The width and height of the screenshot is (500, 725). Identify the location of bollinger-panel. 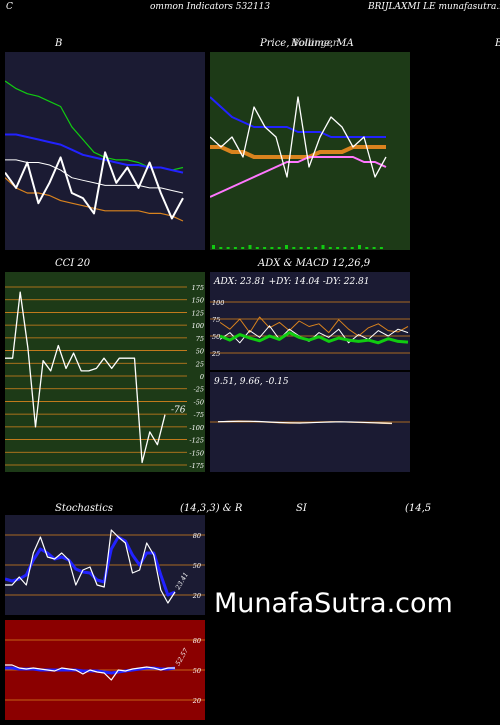
(105, 151).